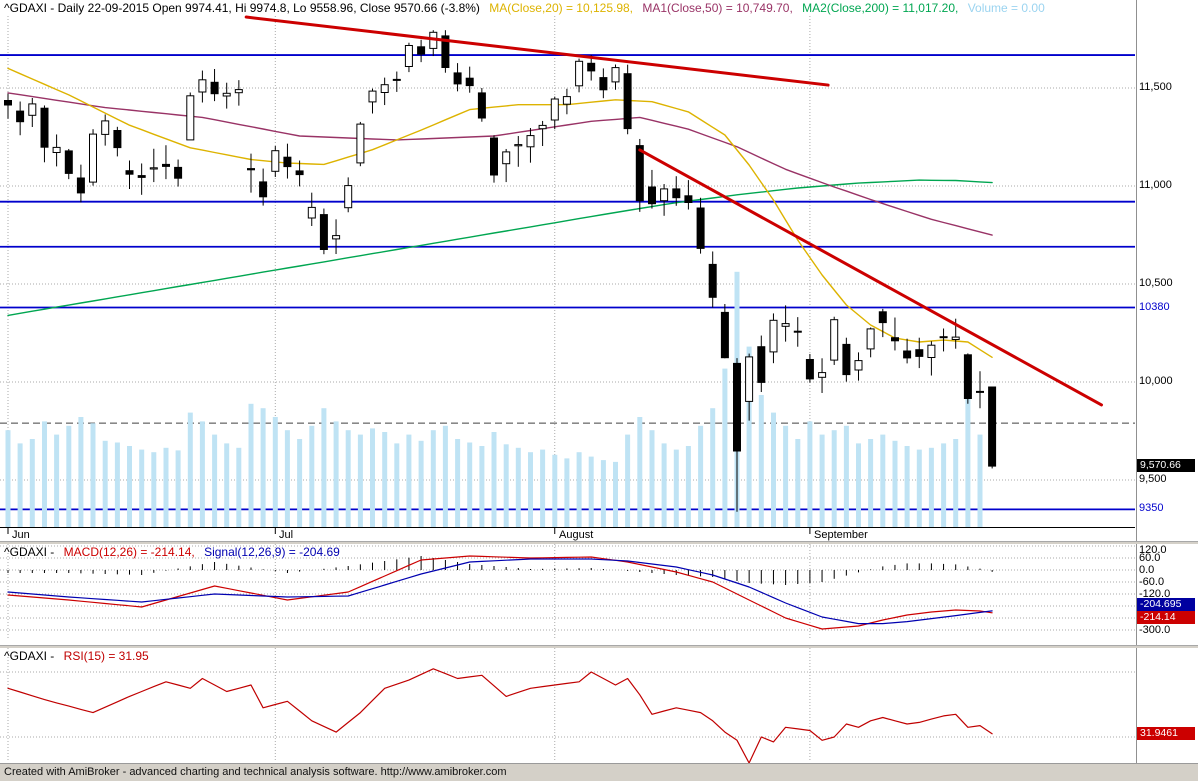  What do you see at coordinates (1166, 617) in the screenshot?
I see `macd-value-tag: -214.14` at bounding box center [1166, 617].